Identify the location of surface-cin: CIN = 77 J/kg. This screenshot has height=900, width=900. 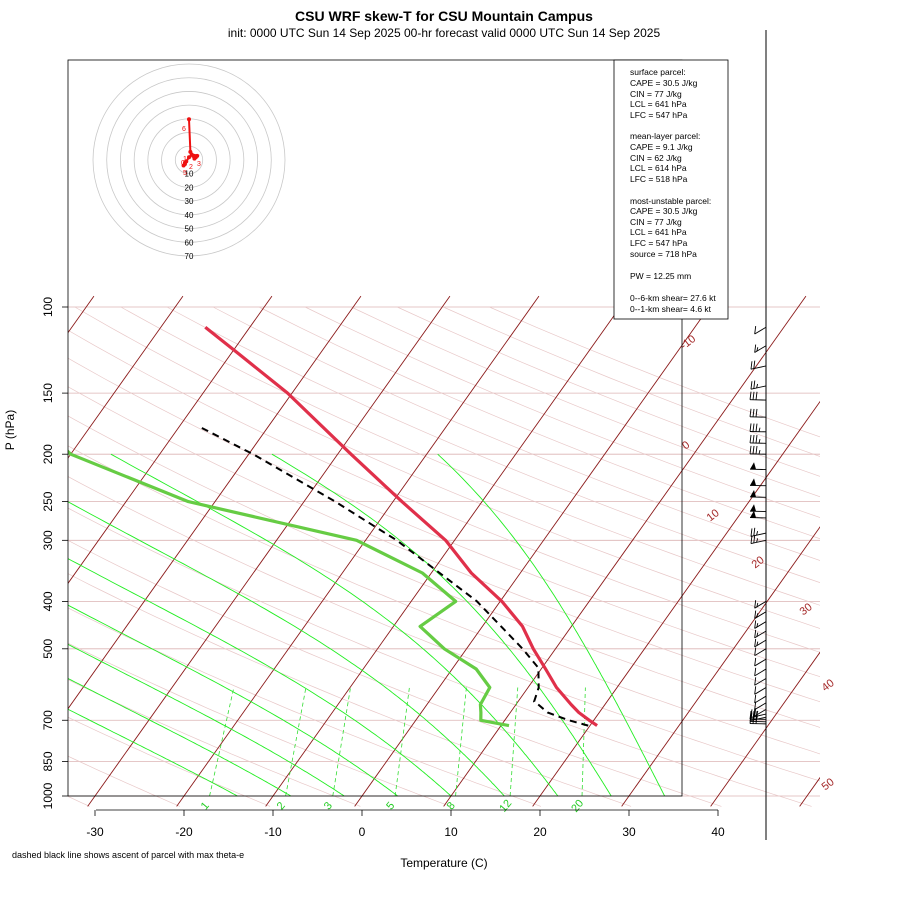
(656, 94).